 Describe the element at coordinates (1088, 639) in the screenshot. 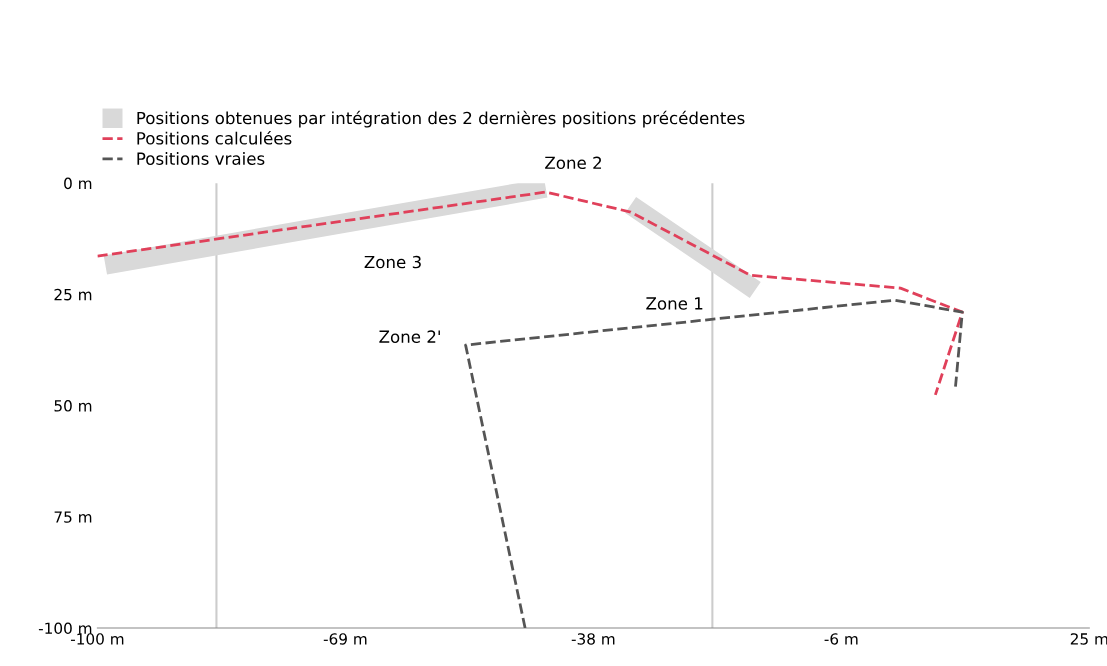

I see `x-tick-label: 25 m` at that location.